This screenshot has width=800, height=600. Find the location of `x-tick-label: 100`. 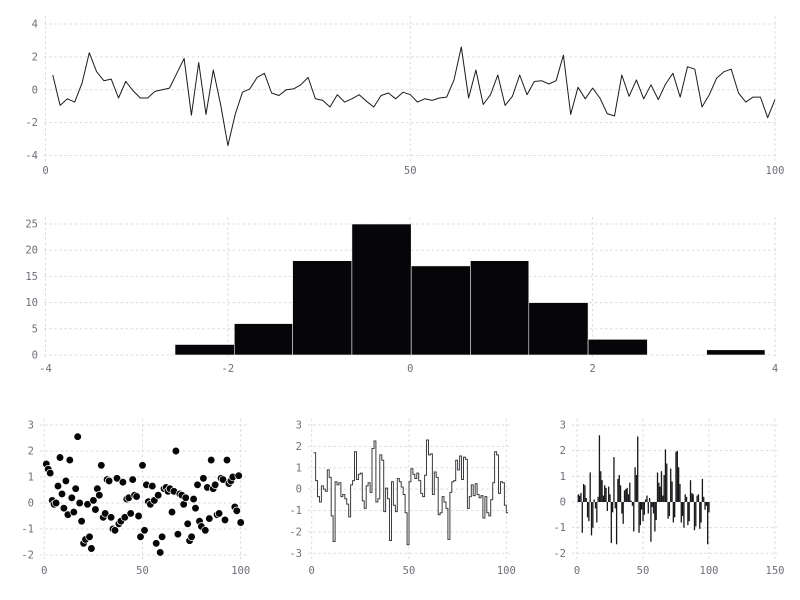

x-tick-label: 100 is located at coordinates (240, 571).